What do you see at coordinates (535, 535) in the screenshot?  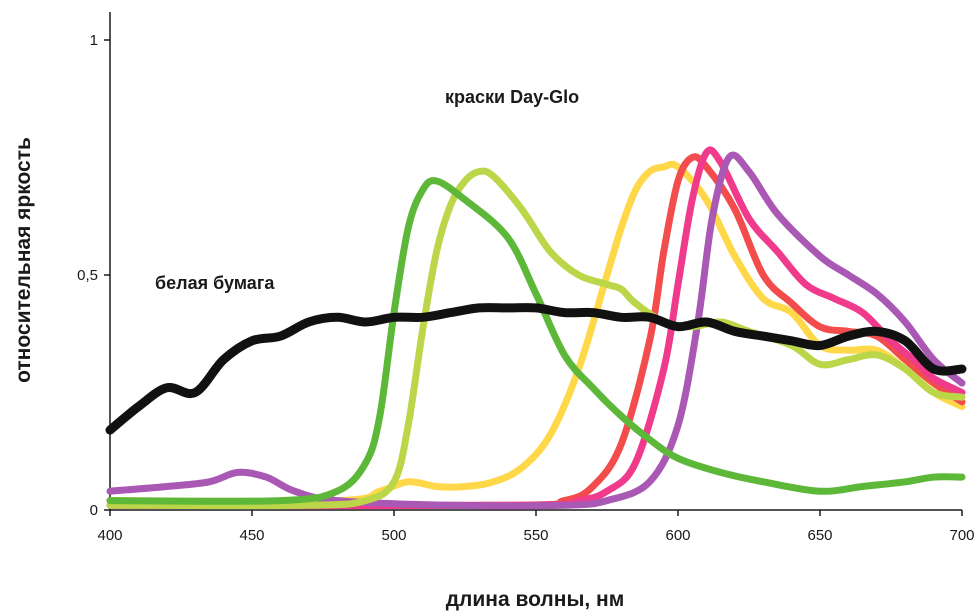 I see `x-tick-label: 550` at bounding box center [535, 535].